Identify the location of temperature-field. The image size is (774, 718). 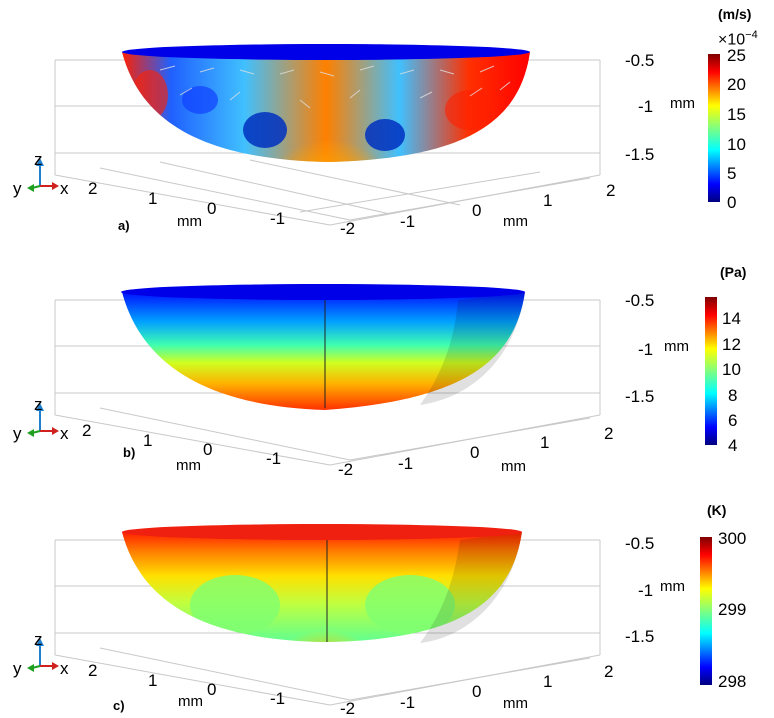
(322, 608).